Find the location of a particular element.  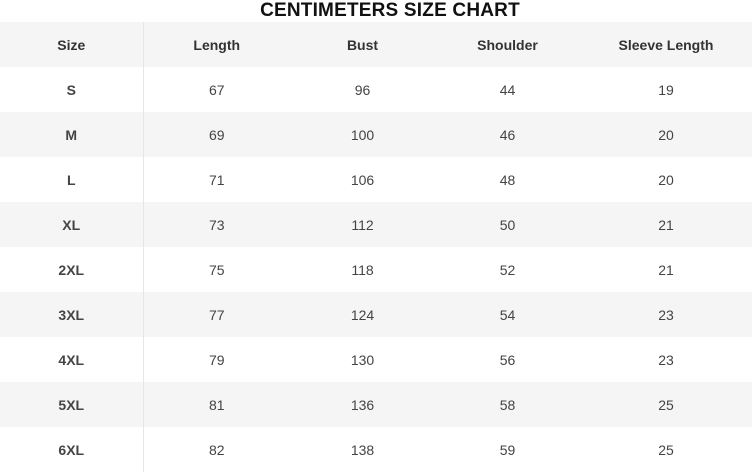

cell-shoulder: 56 is located at coordinates (507, 359).